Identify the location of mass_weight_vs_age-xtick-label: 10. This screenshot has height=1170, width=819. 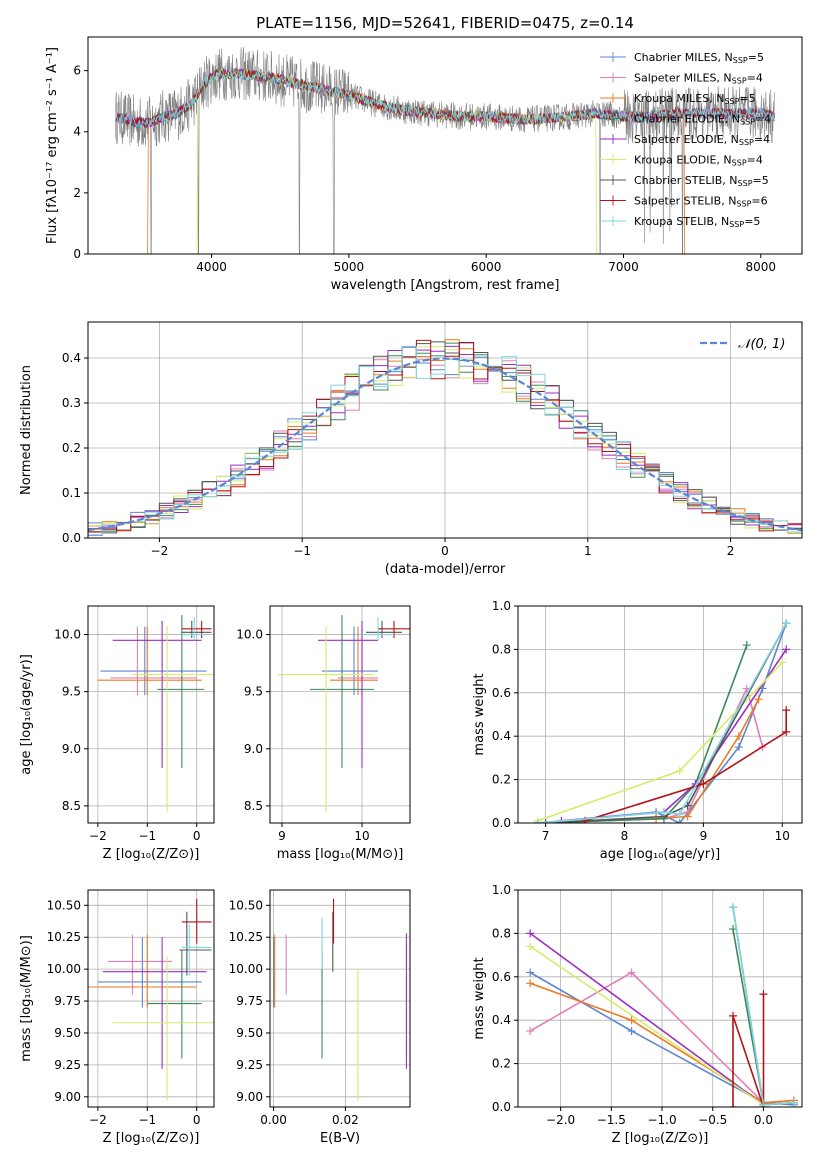
(782, 836).